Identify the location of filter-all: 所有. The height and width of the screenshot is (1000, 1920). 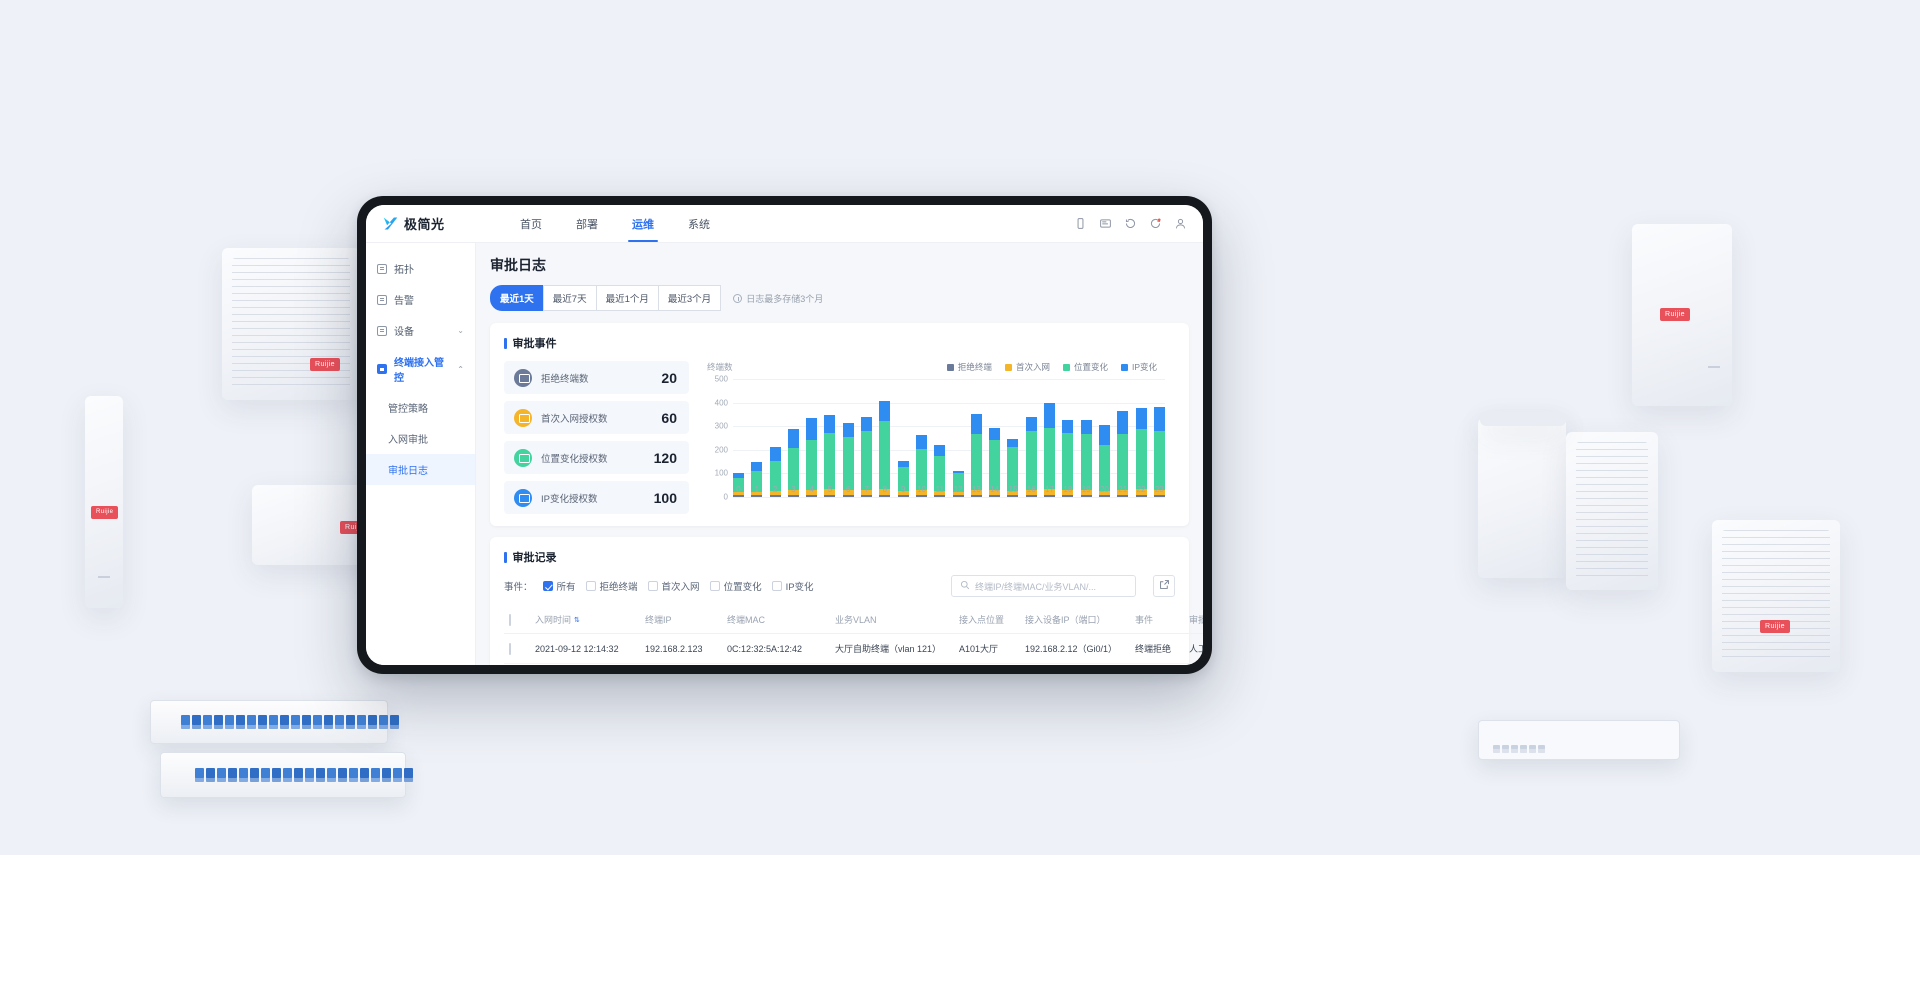
(559, 586).